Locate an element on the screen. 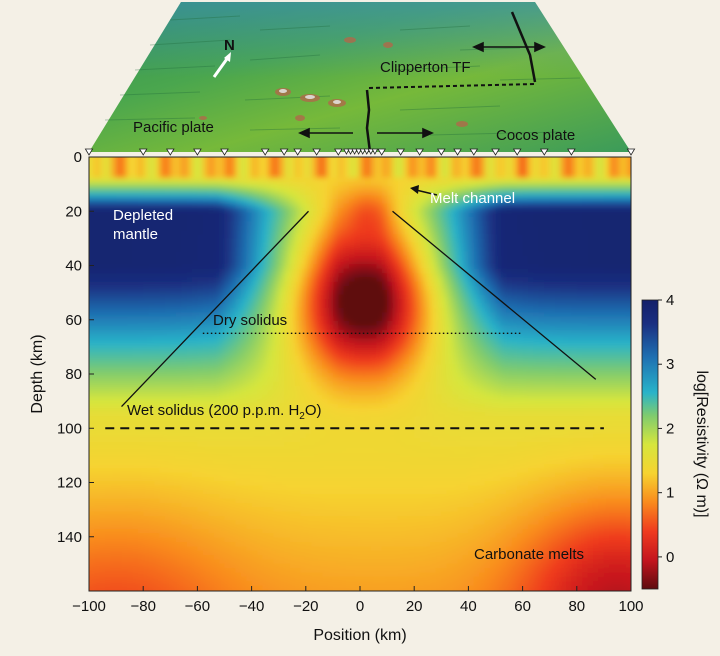 The image size is (720, 656). seamount-peaks is located at coordinates (310, 96).